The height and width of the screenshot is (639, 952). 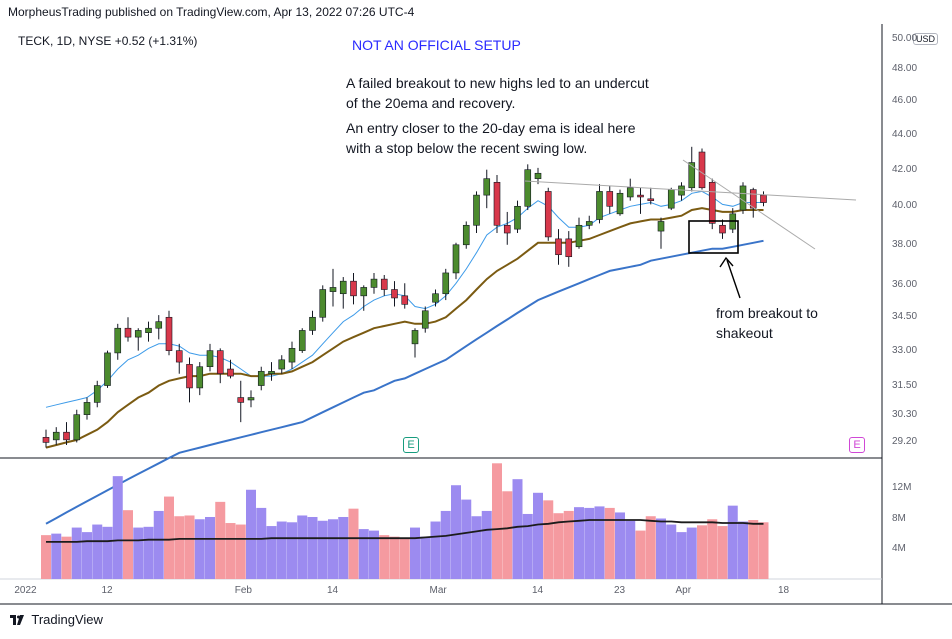 I want to click on time-tick: Apr, so click(x=683, y=590).